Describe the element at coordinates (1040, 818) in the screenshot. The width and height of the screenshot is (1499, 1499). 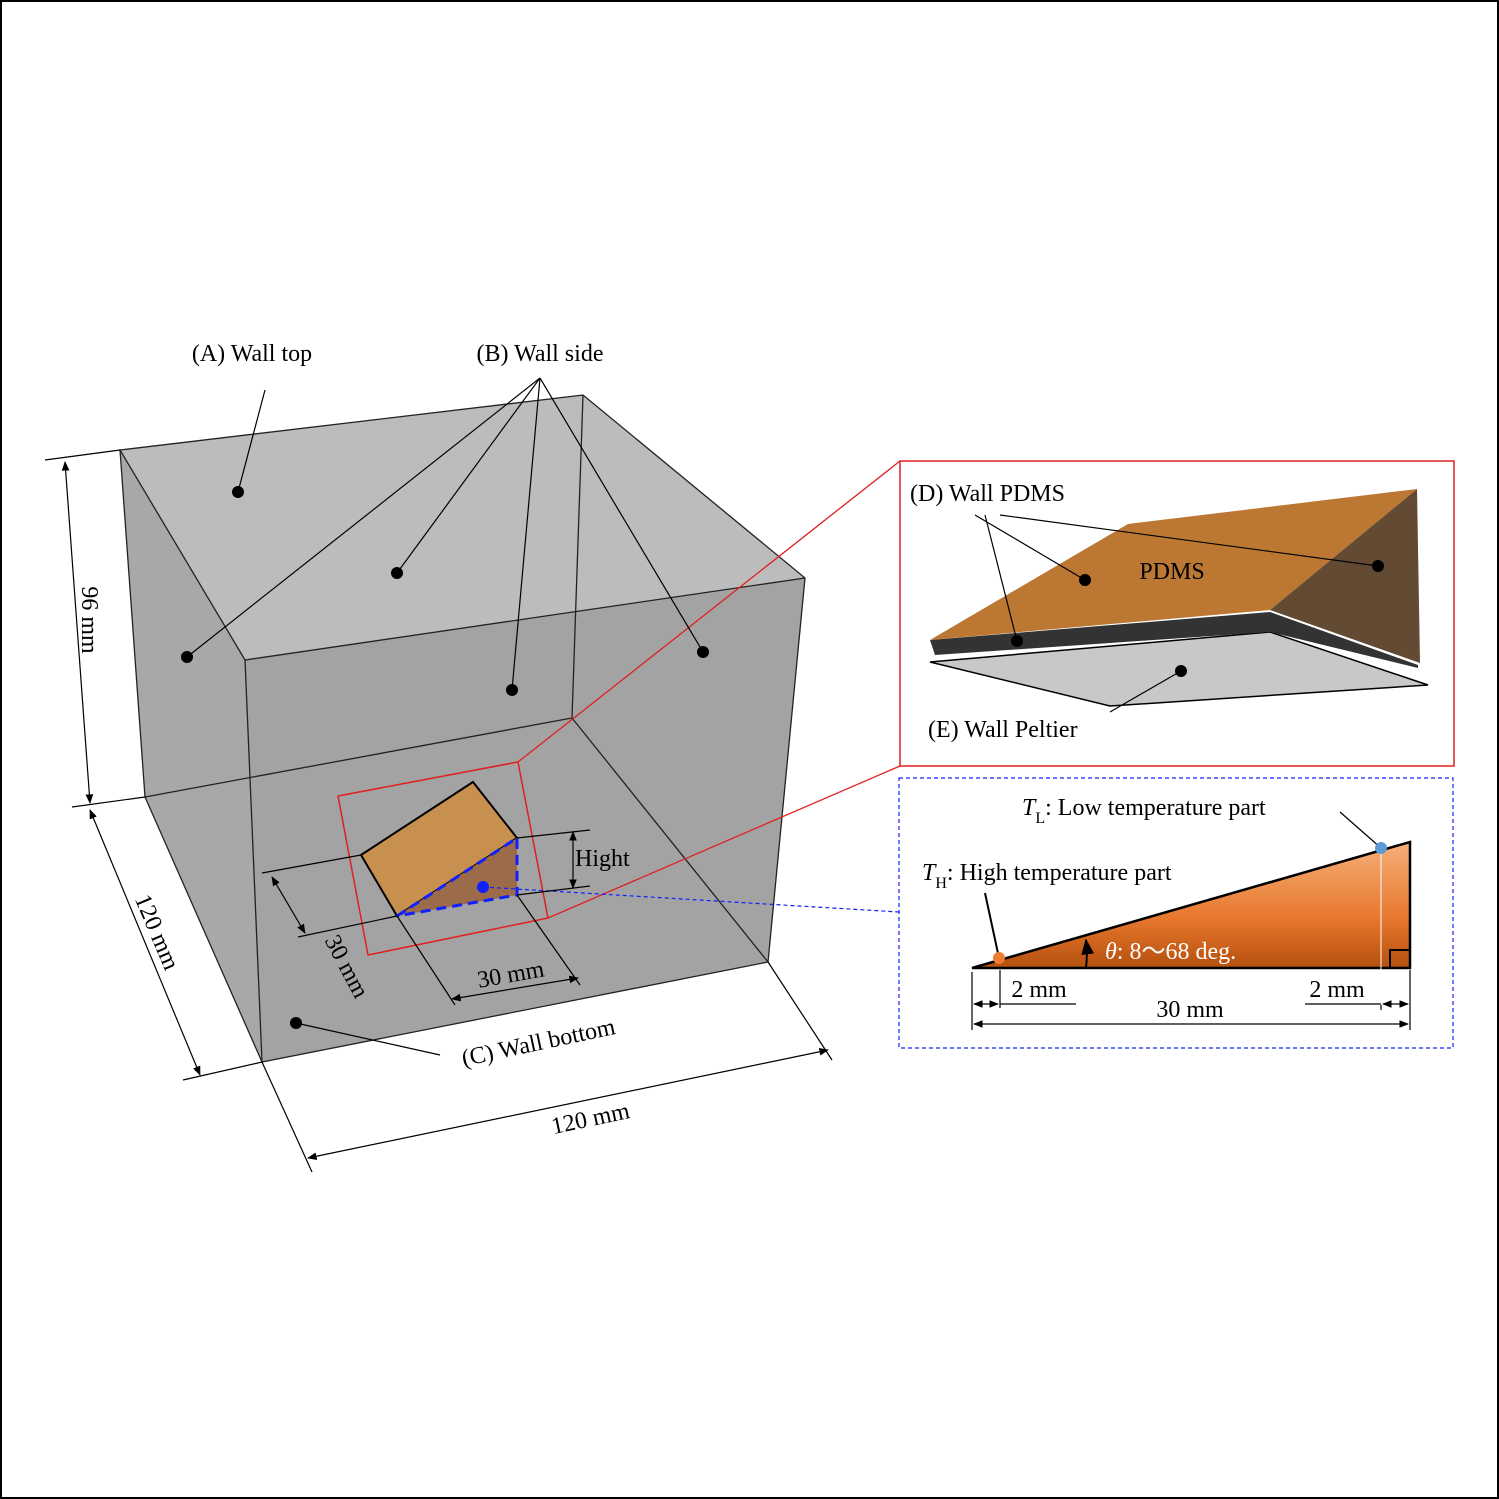
I see `subscript: L` at that location.